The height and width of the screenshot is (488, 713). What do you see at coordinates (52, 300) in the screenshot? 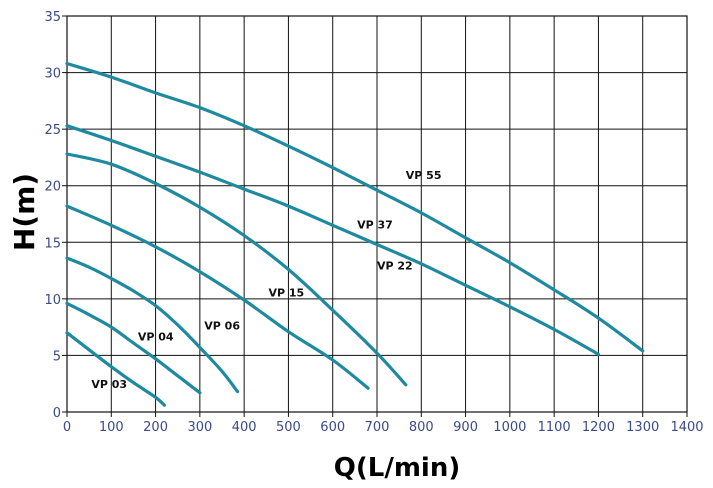
I see `y-tick-label: 10` at bounding box center [52, 300].